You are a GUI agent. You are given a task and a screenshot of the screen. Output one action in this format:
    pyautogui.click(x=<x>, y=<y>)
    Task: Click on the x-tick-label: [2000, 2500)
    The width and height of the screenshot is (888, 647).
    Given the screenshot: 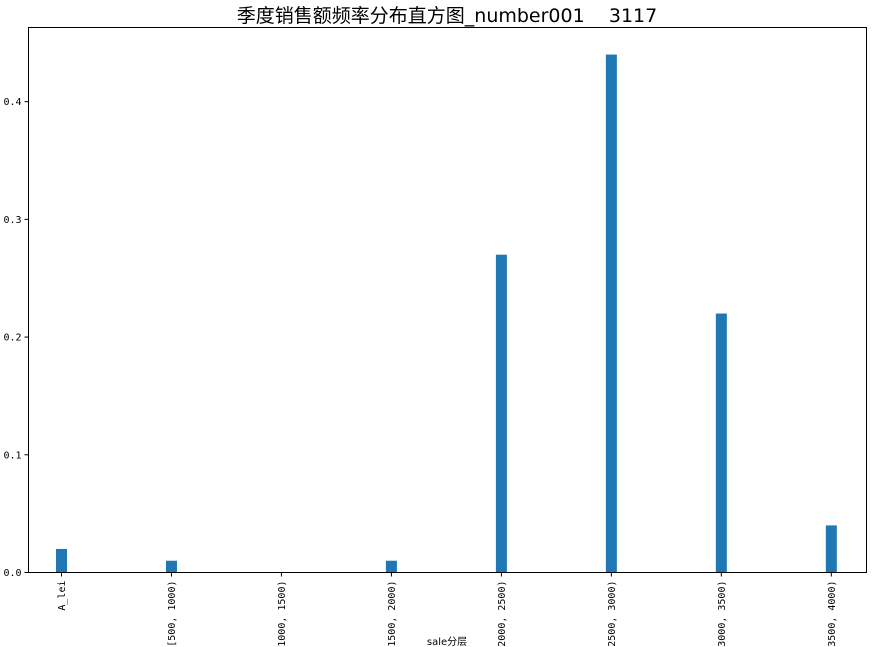 What is the action you would take?
    pyautogui.click(x=502, y=614)
    